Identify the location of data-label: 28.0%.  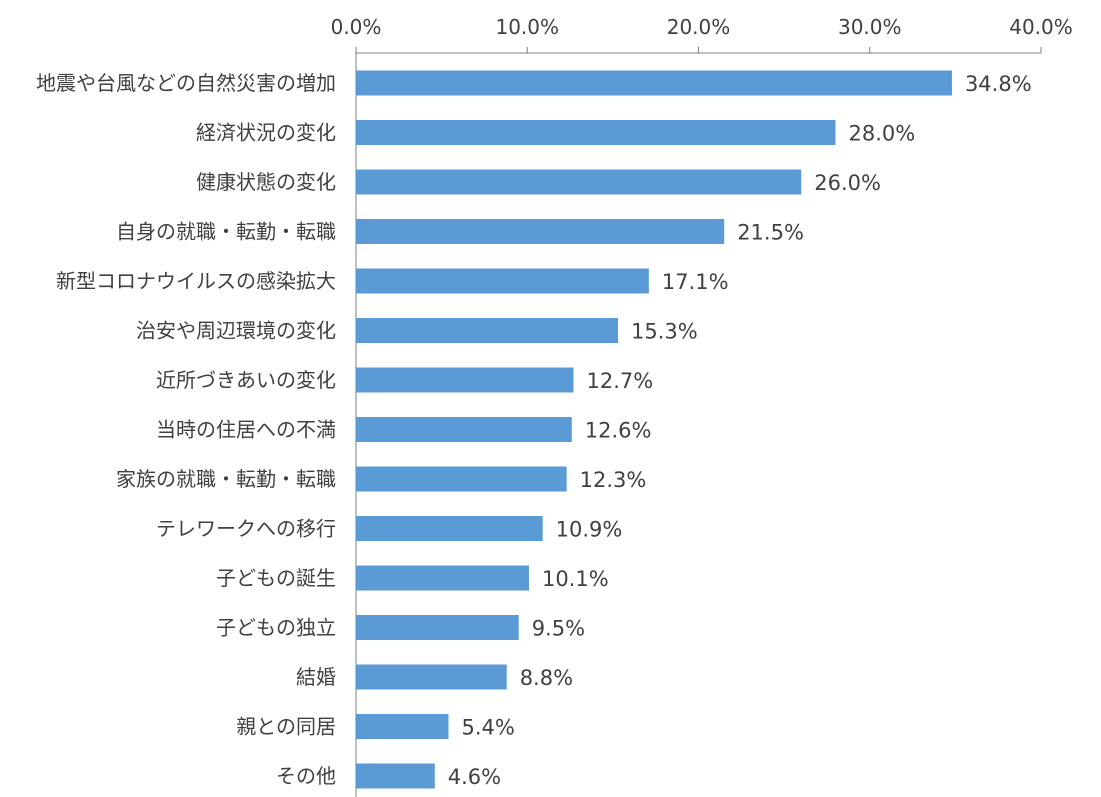
(882, 134).